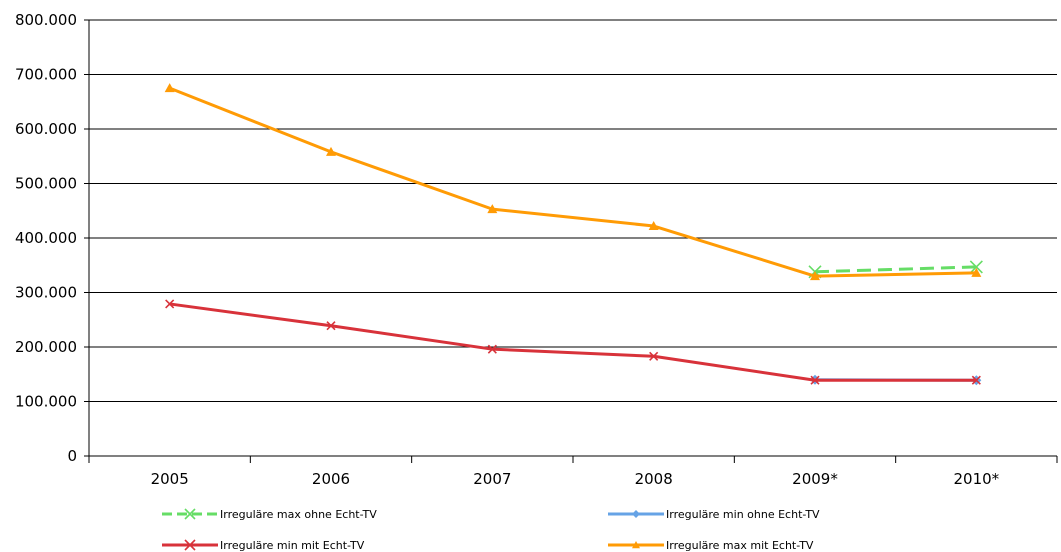  I want to click on legend-label: Irreguläre max ohne Echt-TV, so click(298, 514).